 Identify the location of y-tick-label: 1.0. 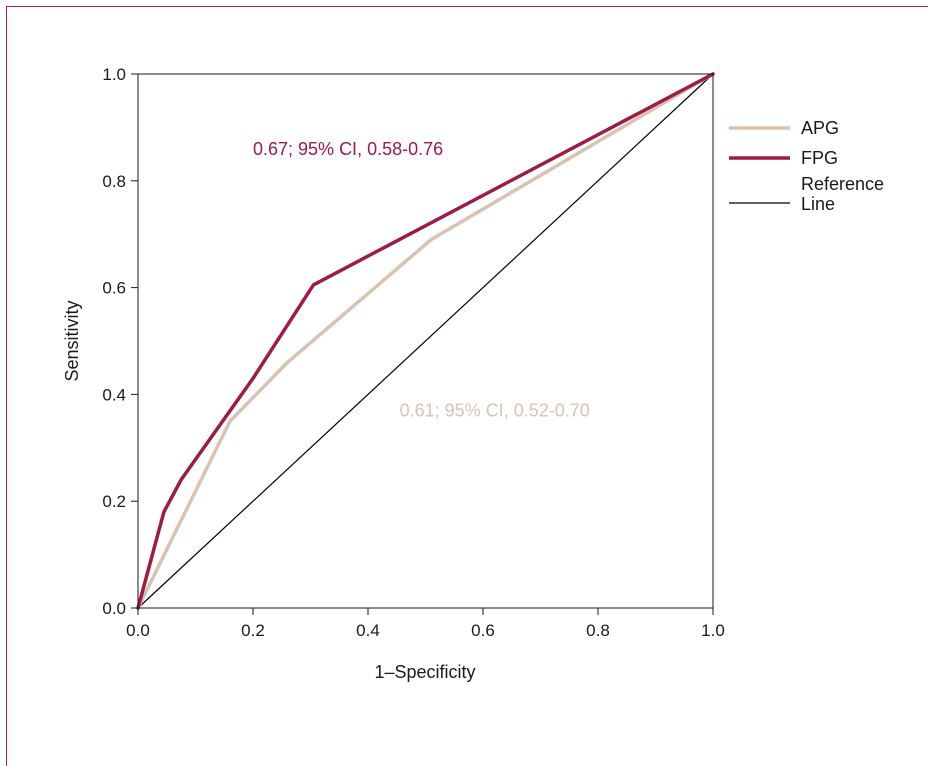
(114, 74).